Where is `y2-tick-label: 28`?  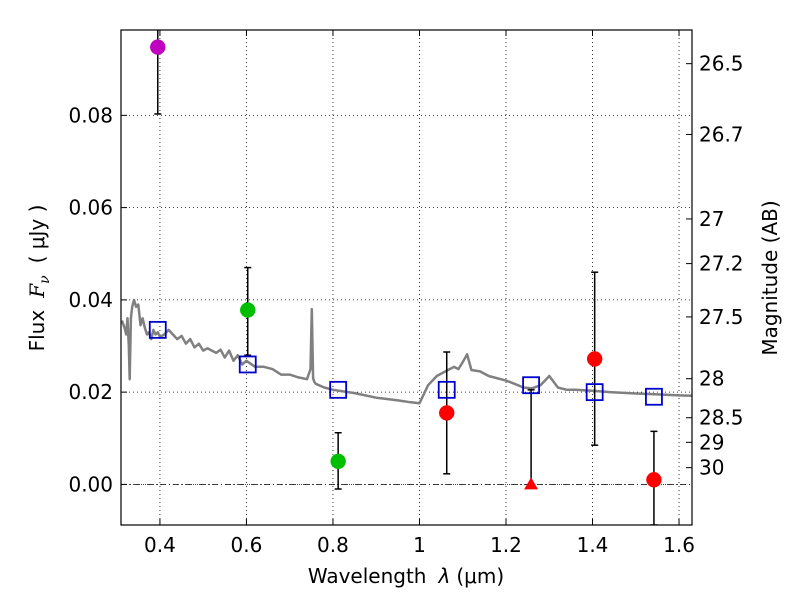
y2-tick-label: 28 is located at coordinates (711, 379).